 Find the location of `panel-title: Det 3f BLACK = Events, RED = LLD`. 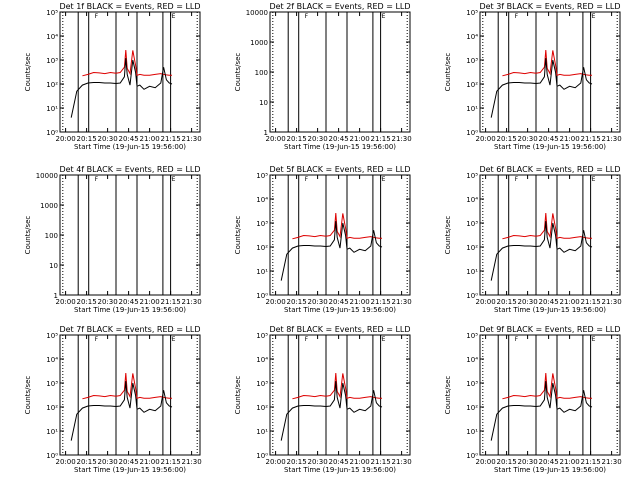

panel-title: Det 3f BLACK = Events, RED = LLD is located at coordinates (549, 6).